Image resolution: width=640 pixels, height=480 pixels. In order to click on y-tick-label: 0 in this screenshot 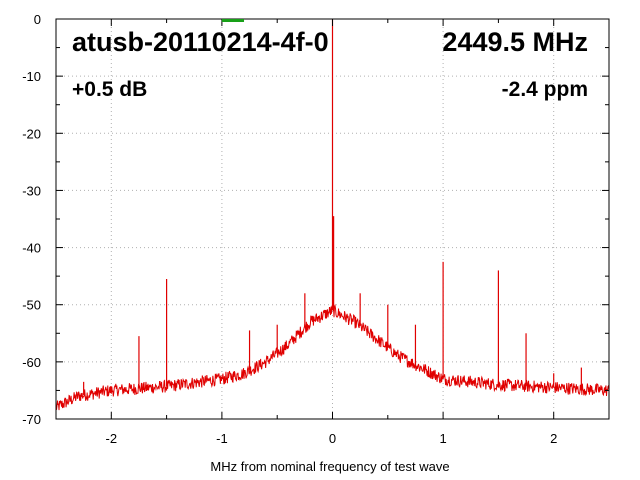, I will do `click(37, 19)`.